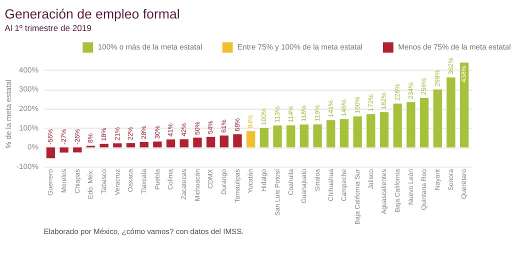 This screenshot has width=515, height=266. What do you see at coordinates (48, 27) in the screenshot?
I see `chart-subtitle: Al 1º trimestre de 2019` at bounding box center [48, 27].